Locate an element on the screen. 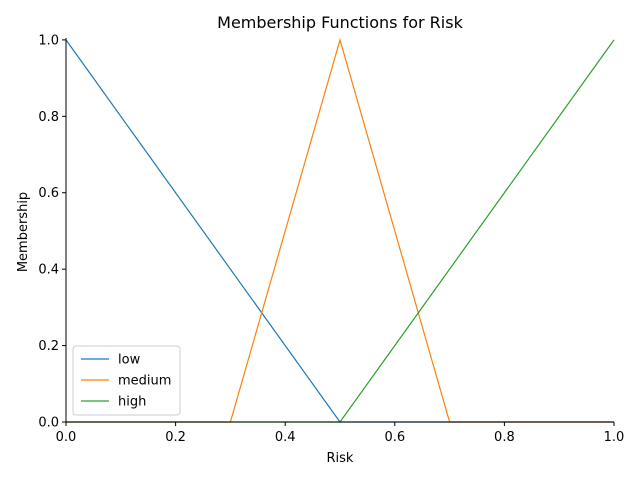 The width and height of the screenshot is (640, 480). y-tick-label: 0.8 is located at coordinates (48, 117).